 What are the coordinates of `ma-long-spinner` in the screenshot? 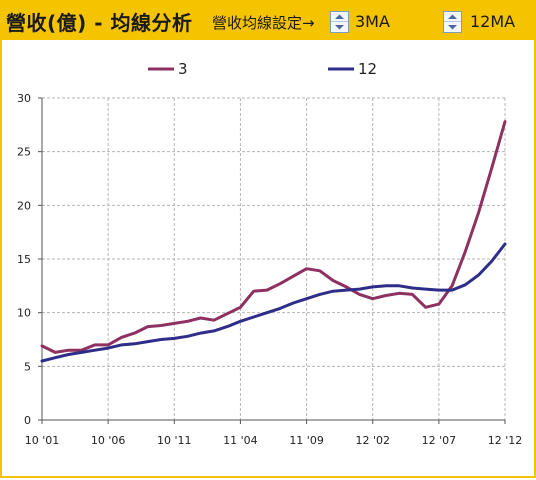 It's located at (452, 22).